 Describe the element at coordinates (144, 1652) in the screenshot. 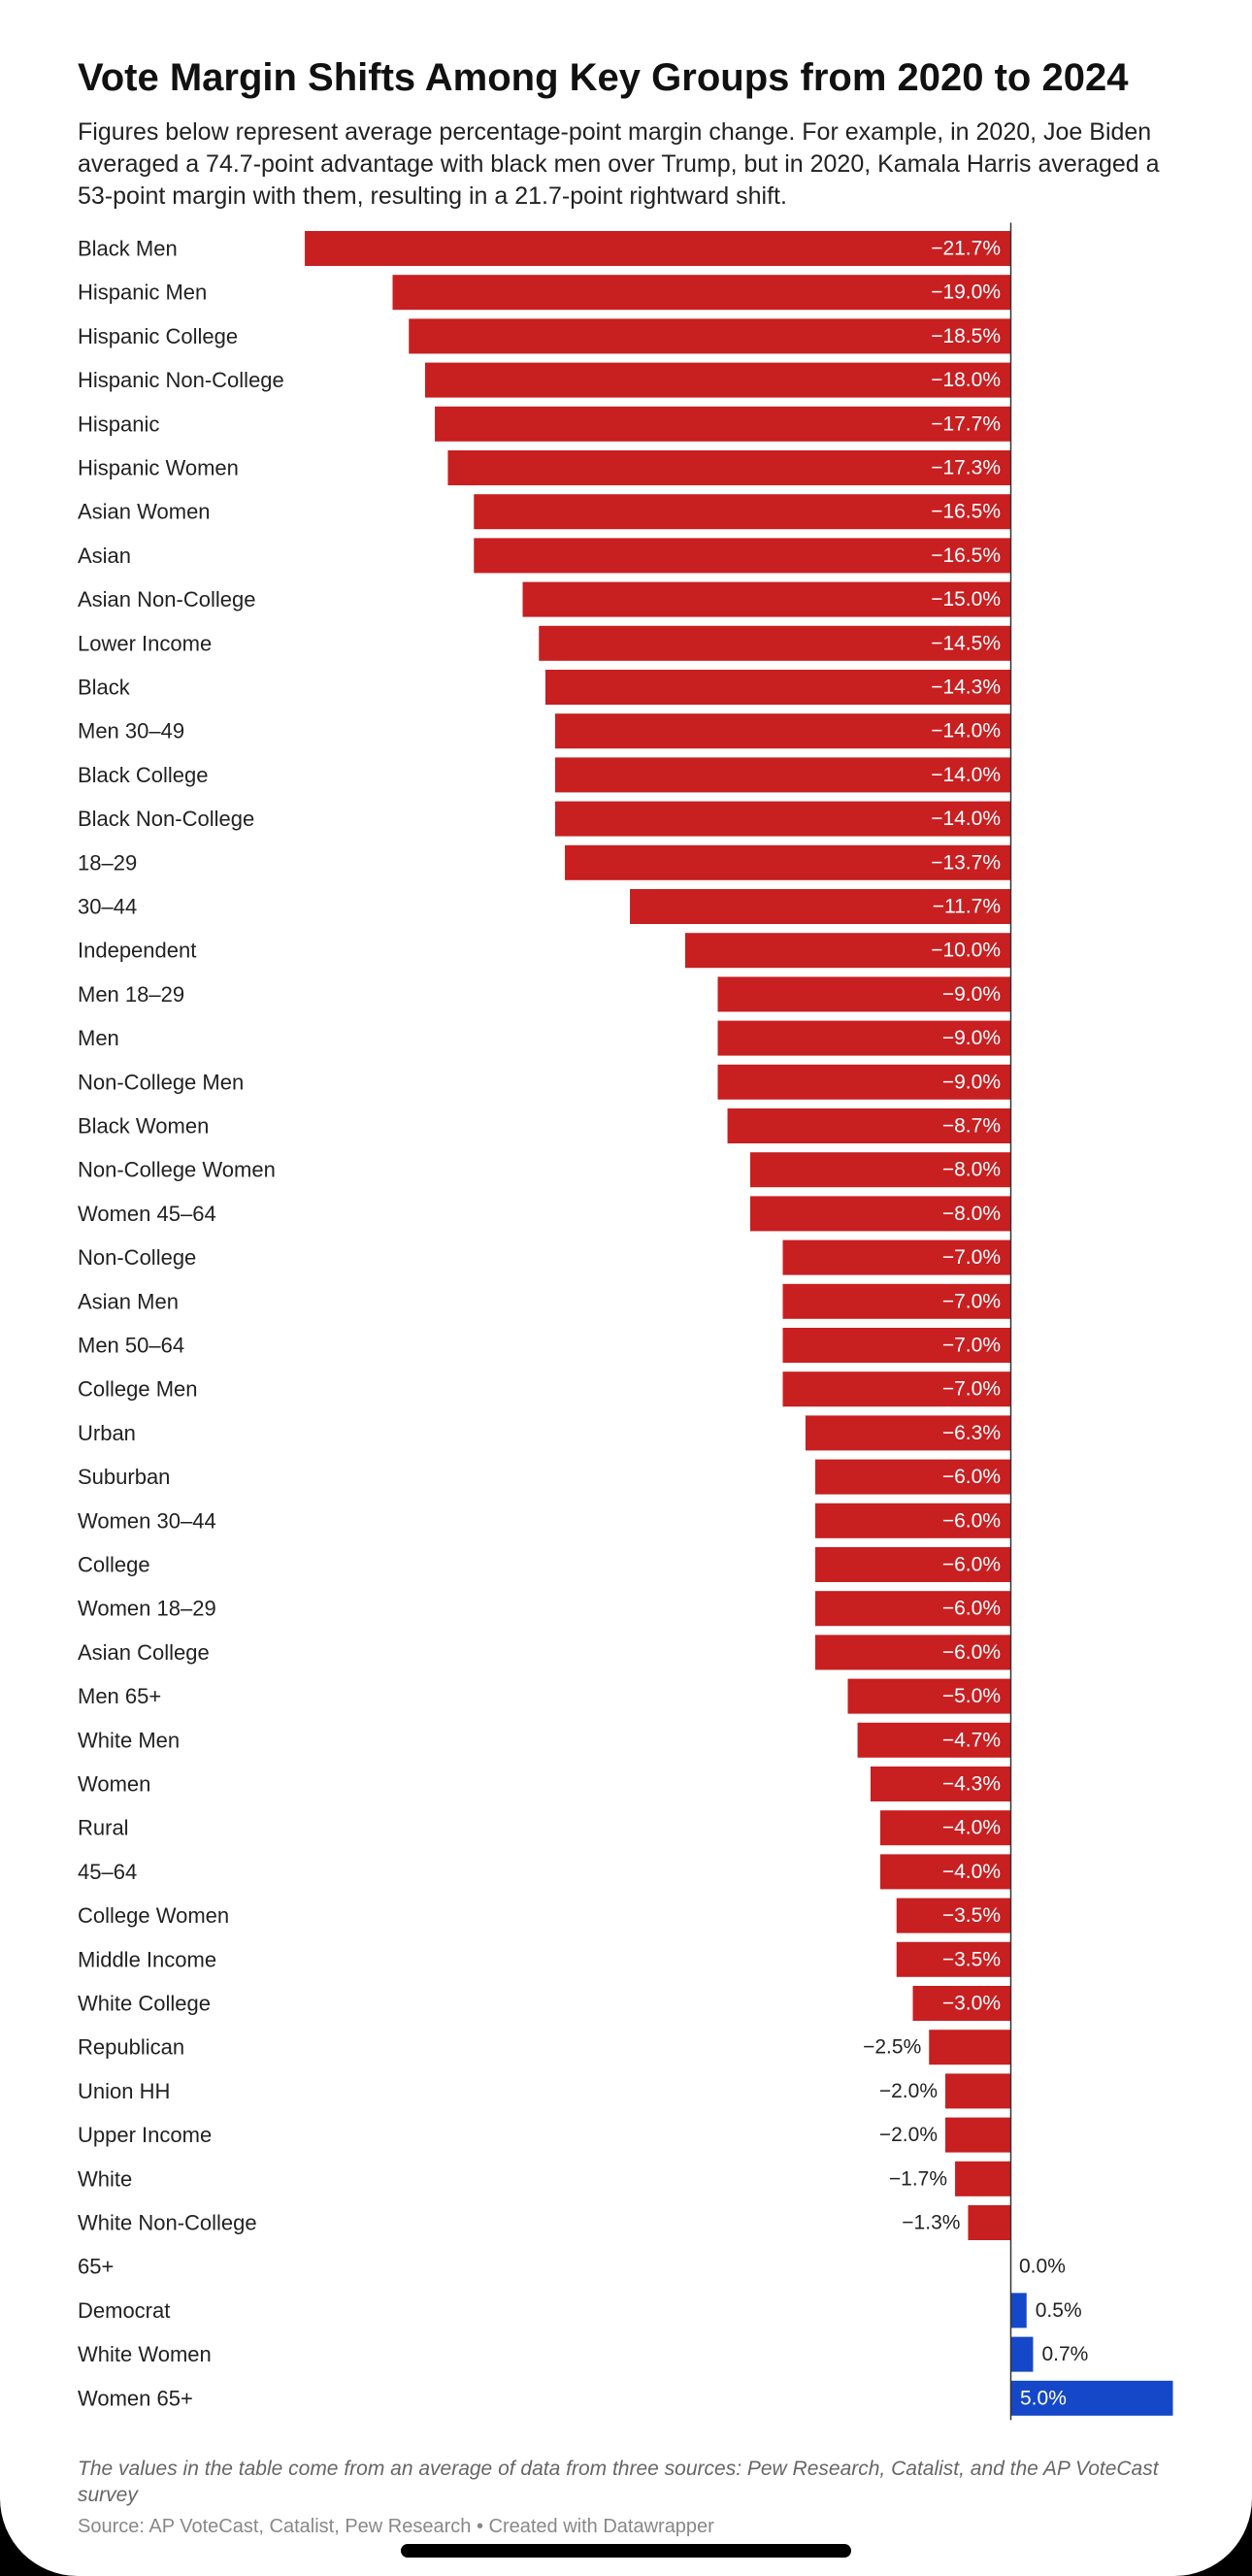

I see `category-label: Asian College` at that location.